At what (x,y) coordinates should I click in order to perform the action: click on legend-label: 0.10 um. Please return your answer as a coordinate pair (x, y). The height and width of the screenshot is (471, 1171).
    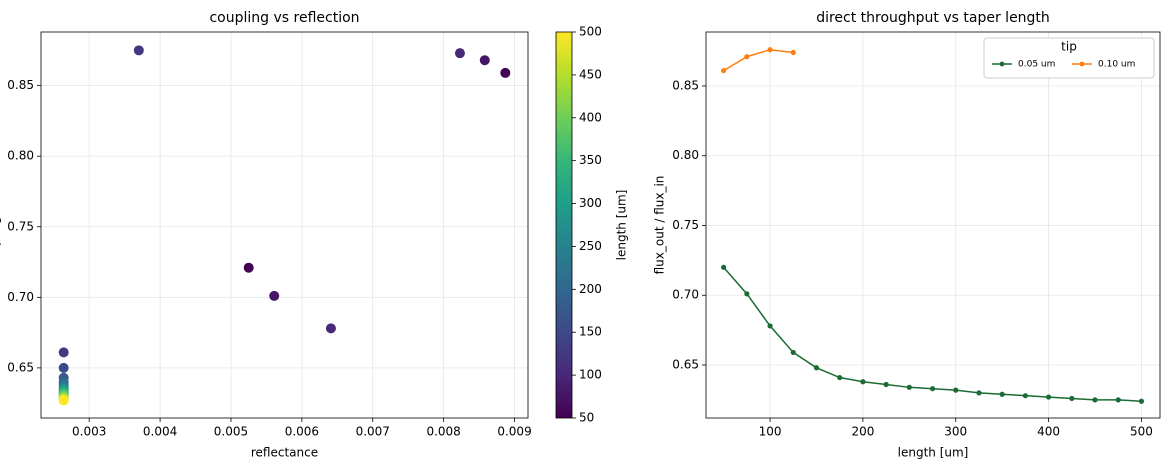
    Looking at the image, I should click on (1116, 65).